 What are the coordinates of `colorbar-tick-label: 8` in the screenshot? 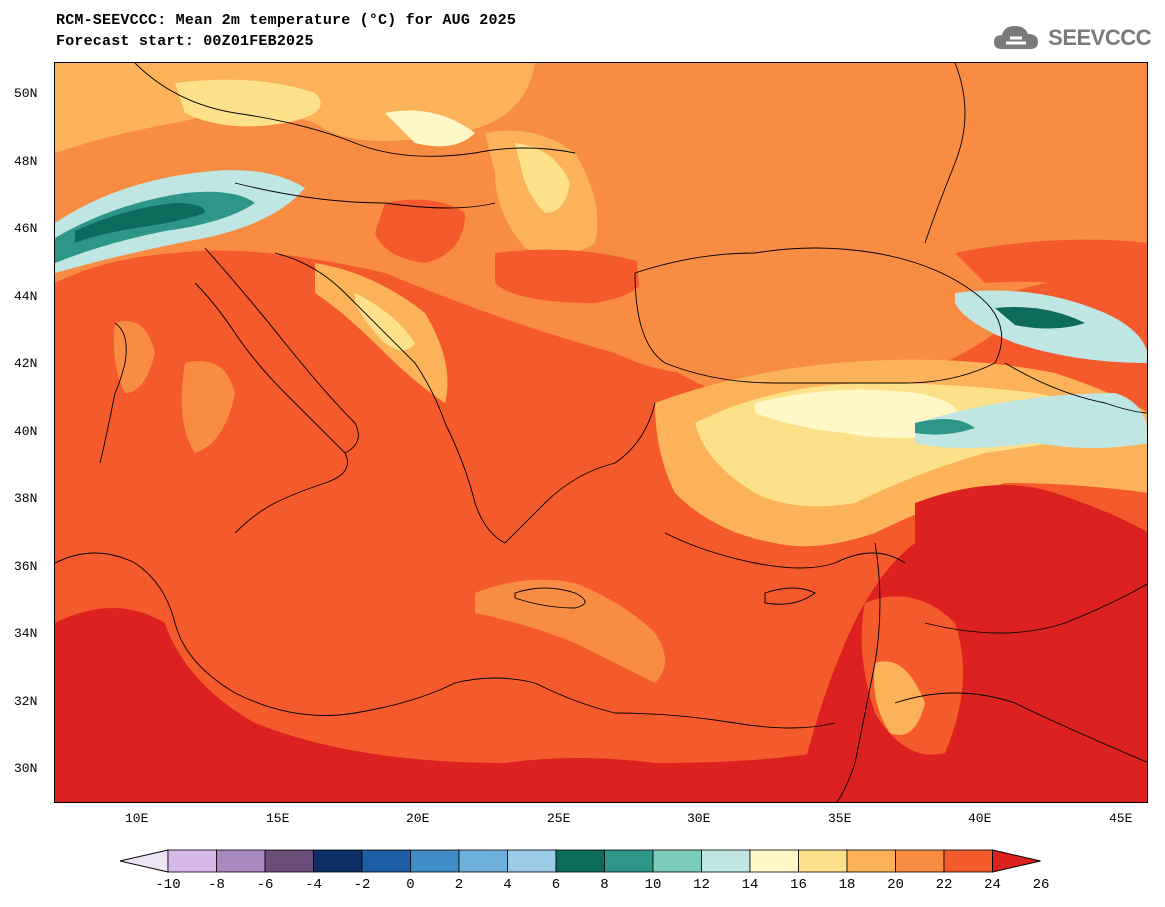 It's located at (604, 885).